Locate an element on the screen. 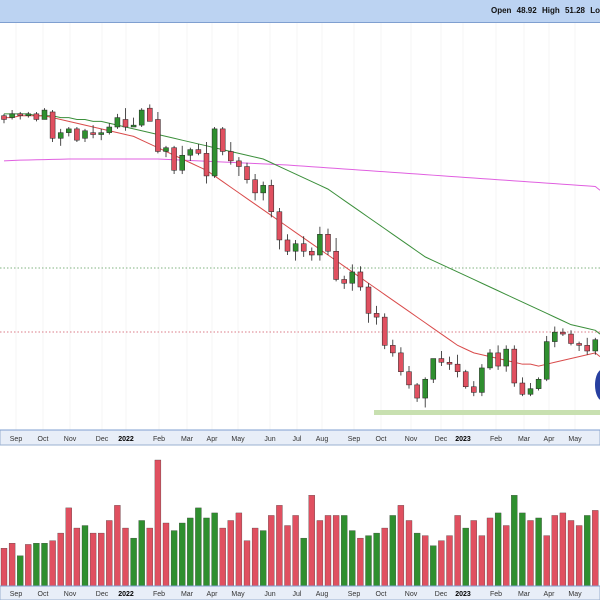 This screenshot has height=600, width=600. ma-long-line is located at coordinates (301, 174).